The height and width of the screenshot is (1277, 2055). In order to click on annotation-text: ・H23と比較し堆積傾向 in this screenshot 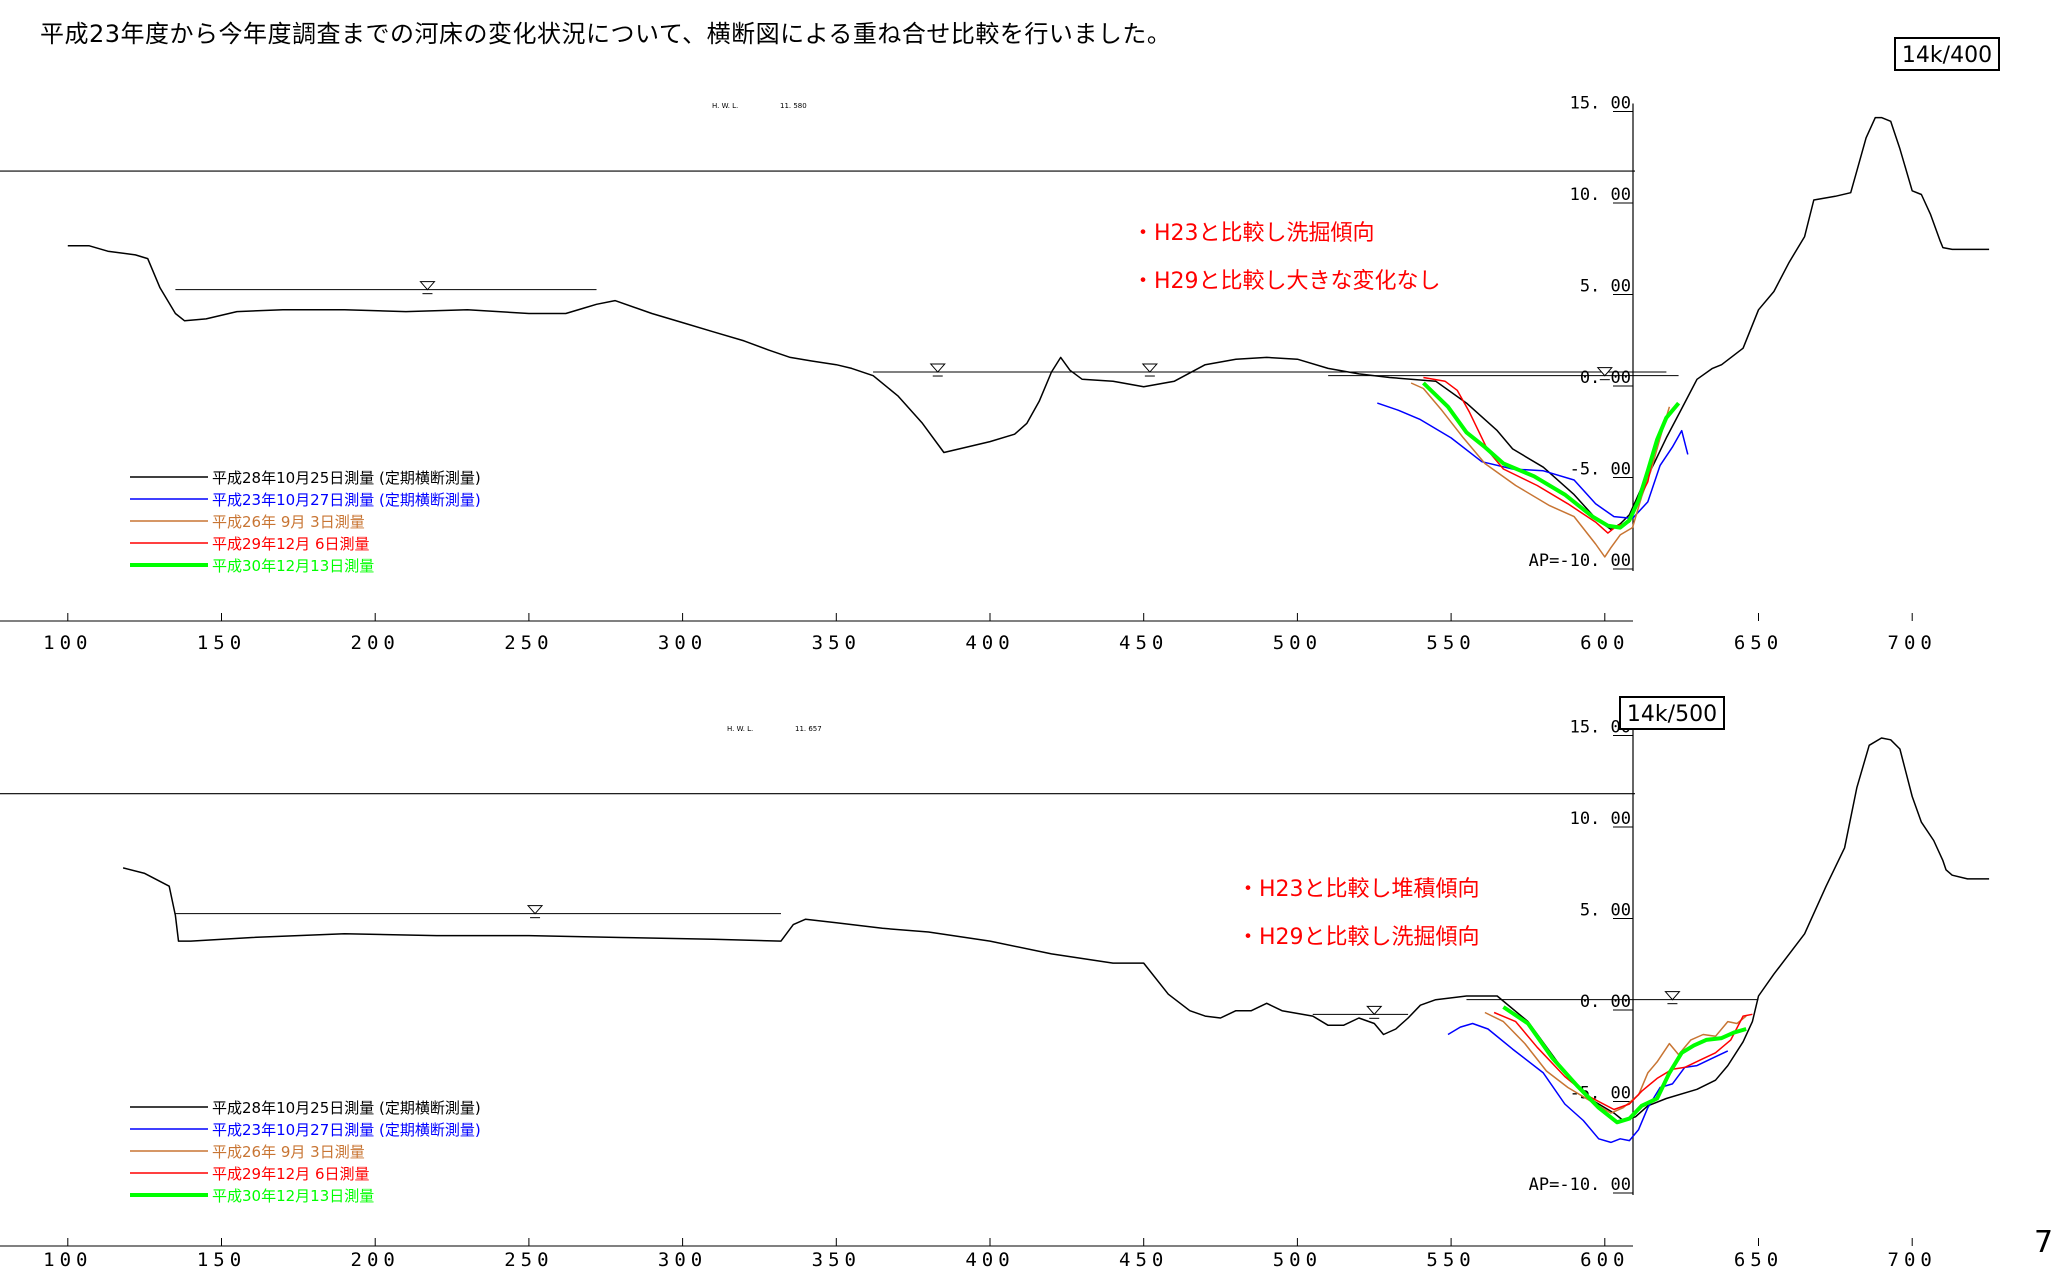, I will do `click(1358, 889)`.